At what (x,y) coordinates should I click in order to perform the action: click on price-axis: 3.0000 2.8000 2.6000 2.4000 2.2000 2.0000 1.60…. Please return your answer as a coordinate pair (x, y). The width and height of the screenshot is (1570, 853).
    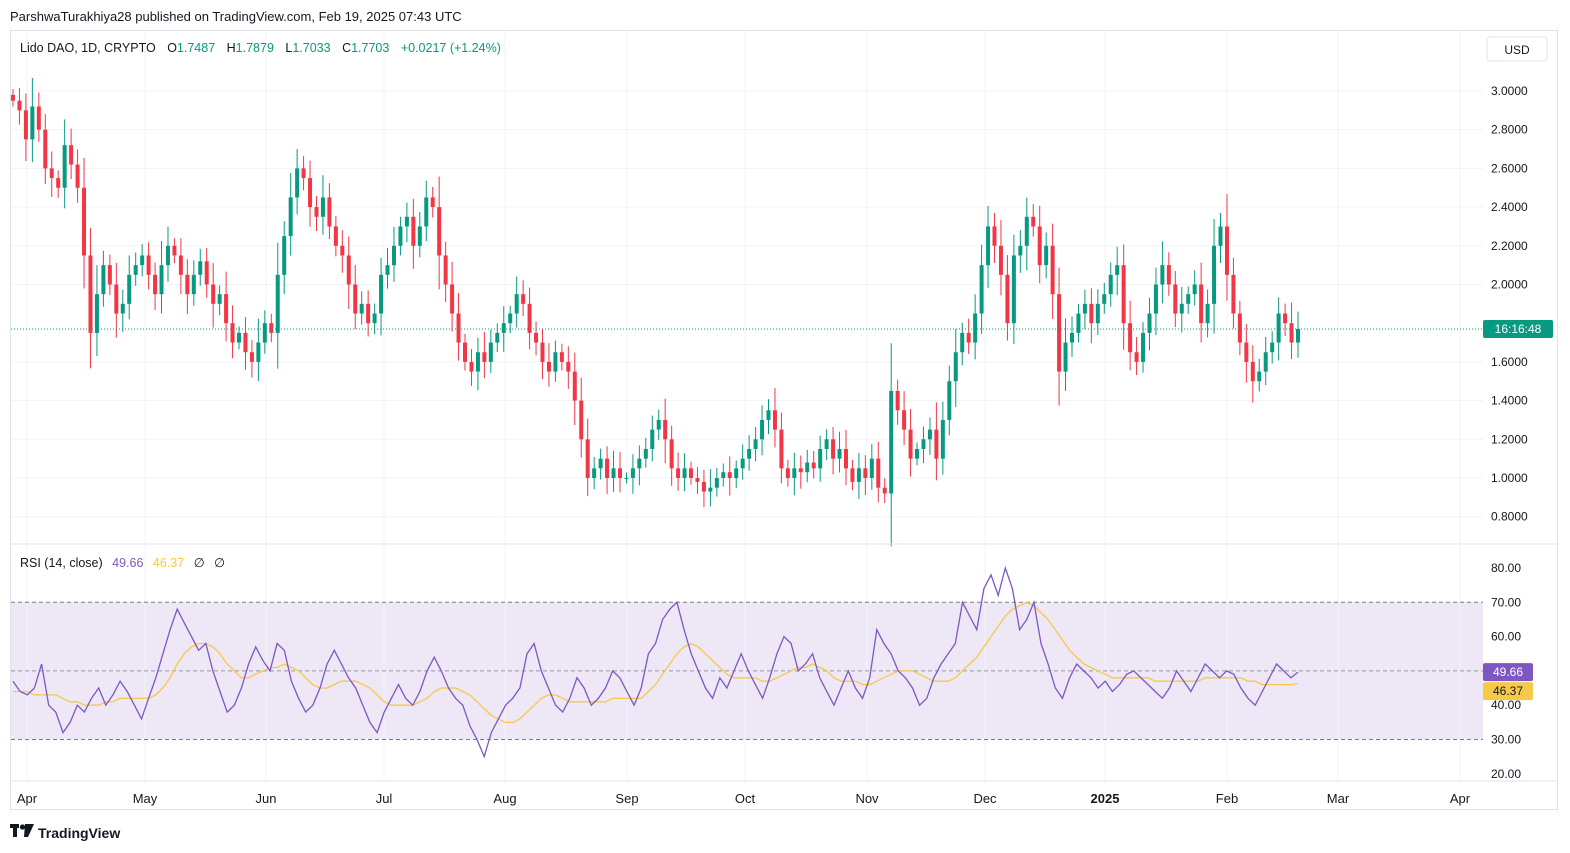
    Looking at the image, I should click on (1509, 304).